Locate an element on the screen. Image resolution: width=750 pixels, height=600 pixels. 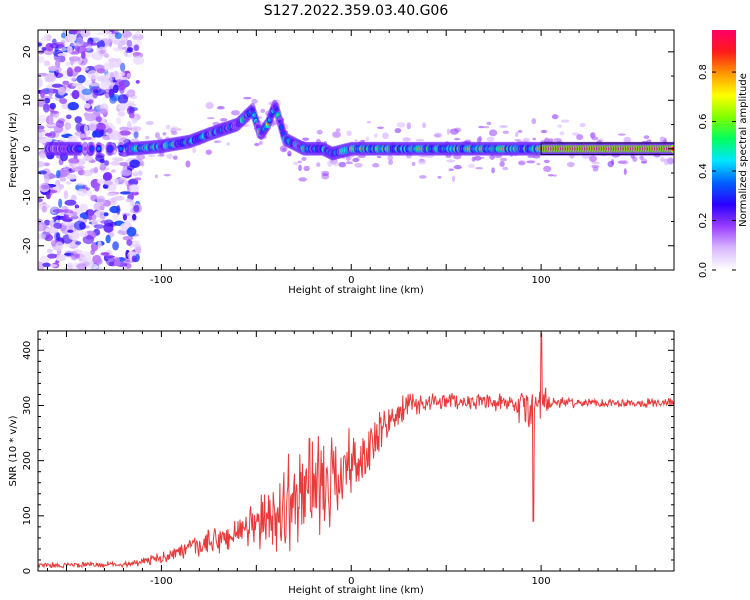
snr-y-tick-label: 100 is located at coordinates (27, 515).